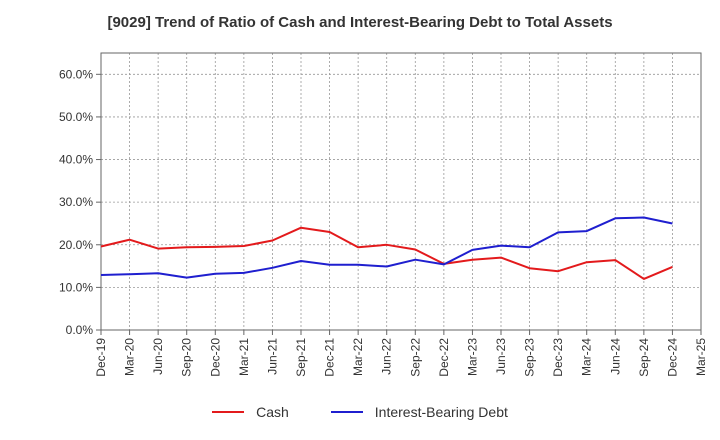  I want to click on x-tick-label: Sep-22, so click(415, 357).